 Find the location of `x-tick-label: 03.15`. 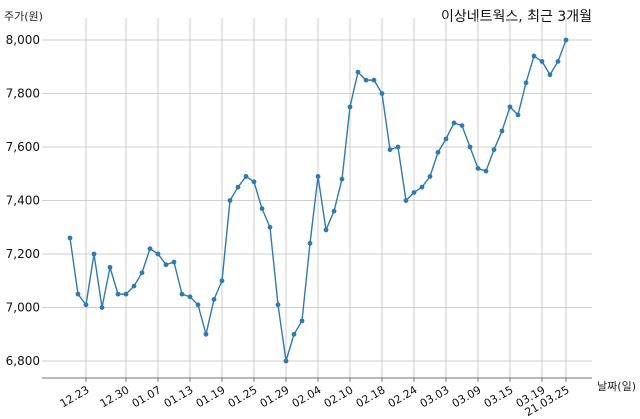

x-tick-label: 03.15 is located at coordinates (499, 396).